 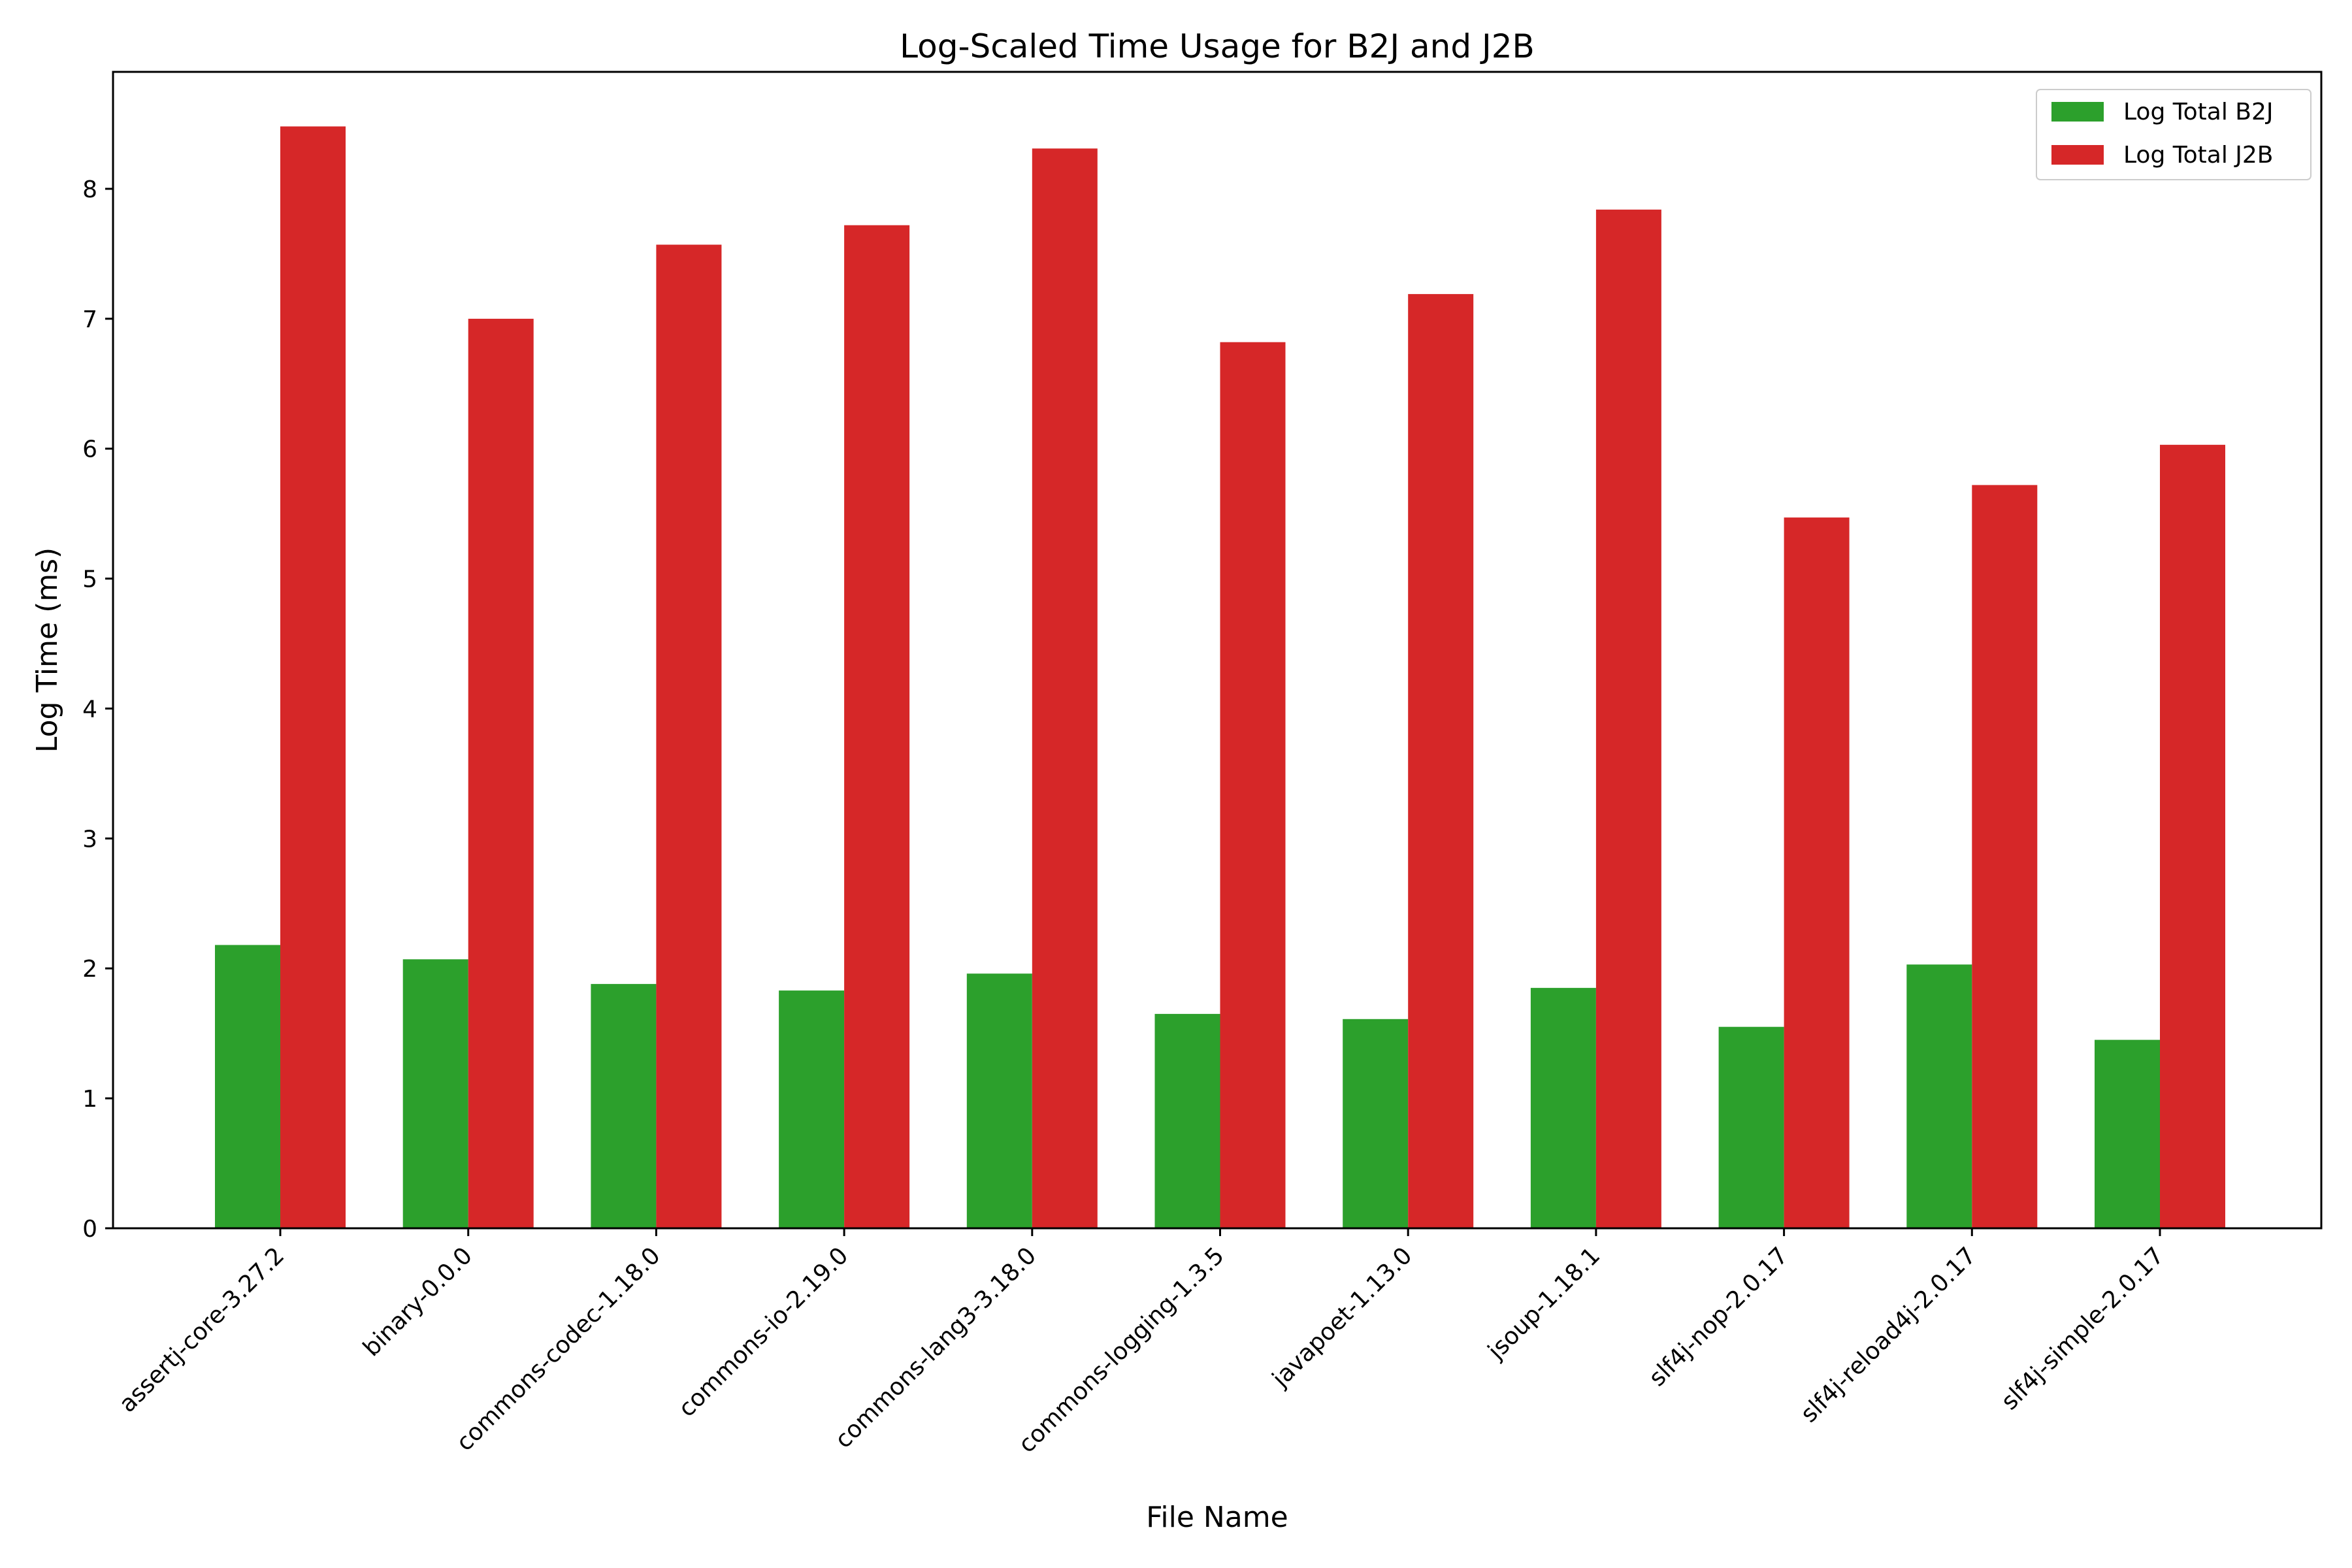 I want to click on x-tick-label: slf4j-simple-2.0.17, so click(x=2082, y=1328).